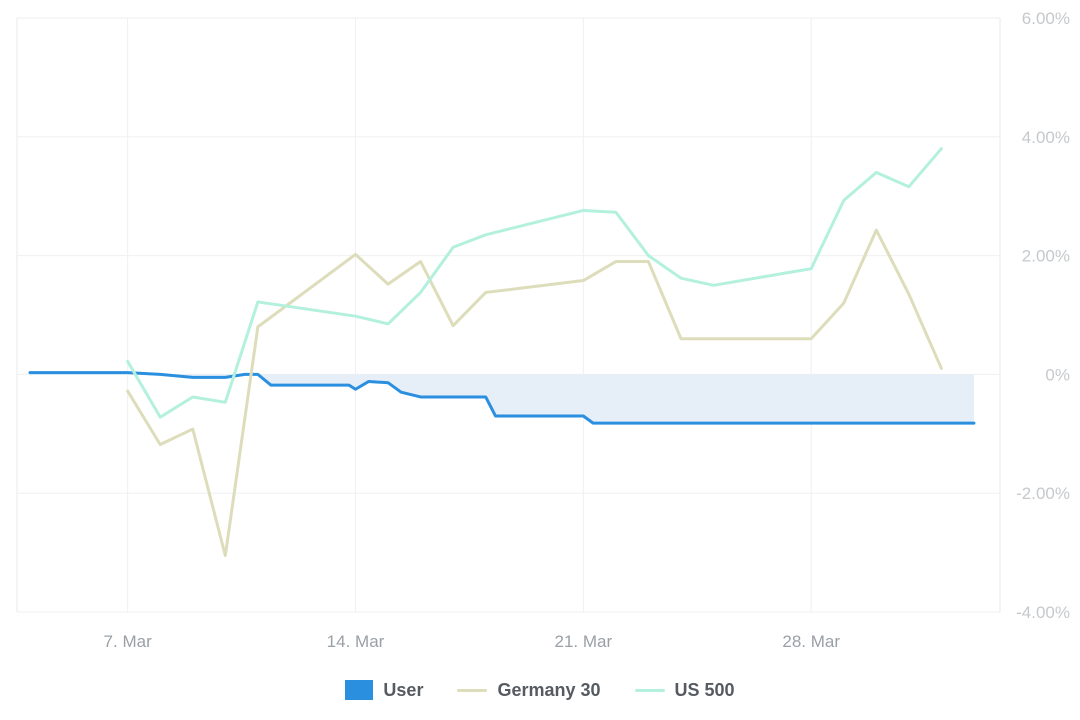 The image size is (1080, 720). Describe the element at coordinates (359, 690) in the screenshot. I see `legend-swatch-user` at that location.